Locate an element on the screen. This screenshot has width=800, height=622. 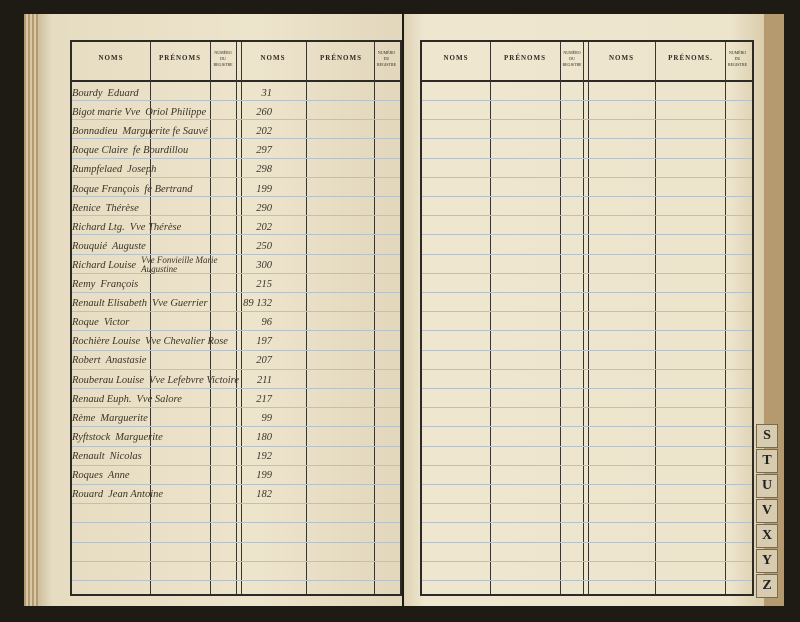
table-row: Rème Marguerite 99 is located at coordinates (172, 418).